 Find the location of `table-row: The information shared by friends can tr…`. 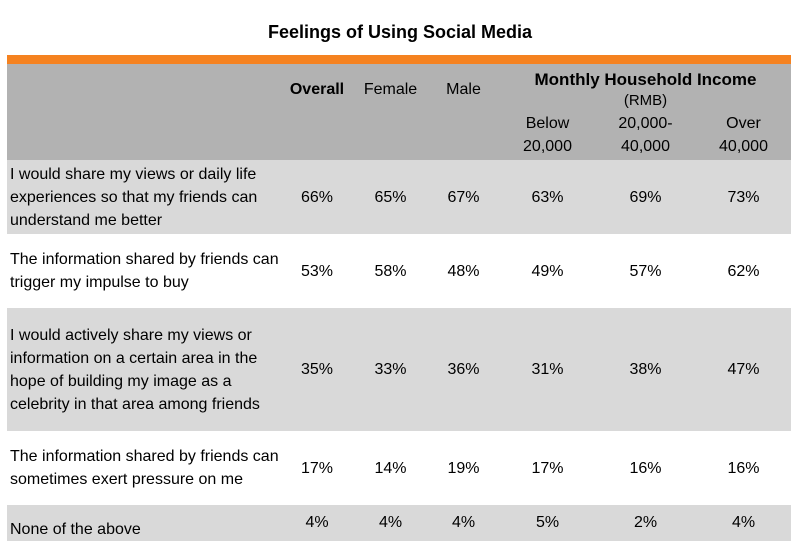

table-row: The information shared by friends can tr… is located at coordinates (399, 271).